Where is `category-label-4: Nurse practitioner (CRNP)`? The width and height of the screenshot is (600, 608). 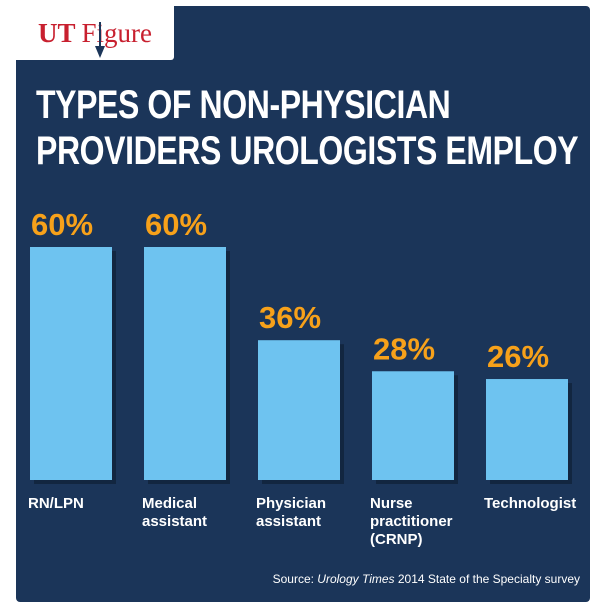
category-label-4: Nurse practitioner (CRNP) is located at coordinates (411, 521).